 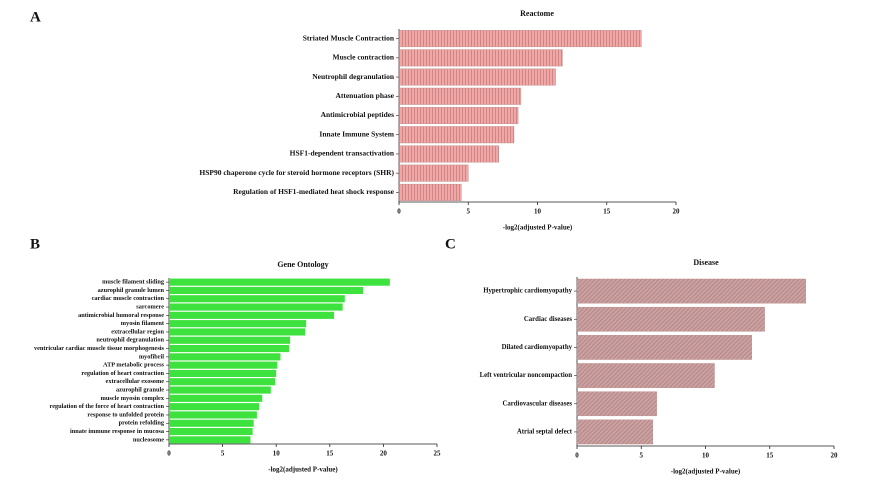 I want to click on y-tick-label: regulation of heart contraction, so click(x=122, y=373).